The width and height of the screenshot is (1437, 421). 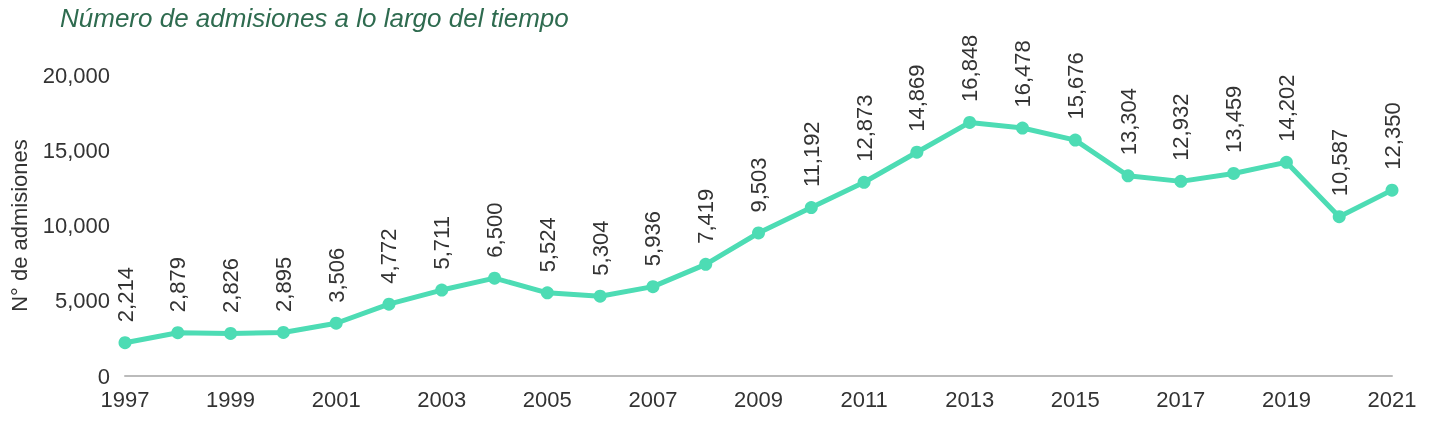 What do you see at coordinates (758, 185) in the screenshot?
I see `data-label: 9,503` at bounding box center [758, 185].